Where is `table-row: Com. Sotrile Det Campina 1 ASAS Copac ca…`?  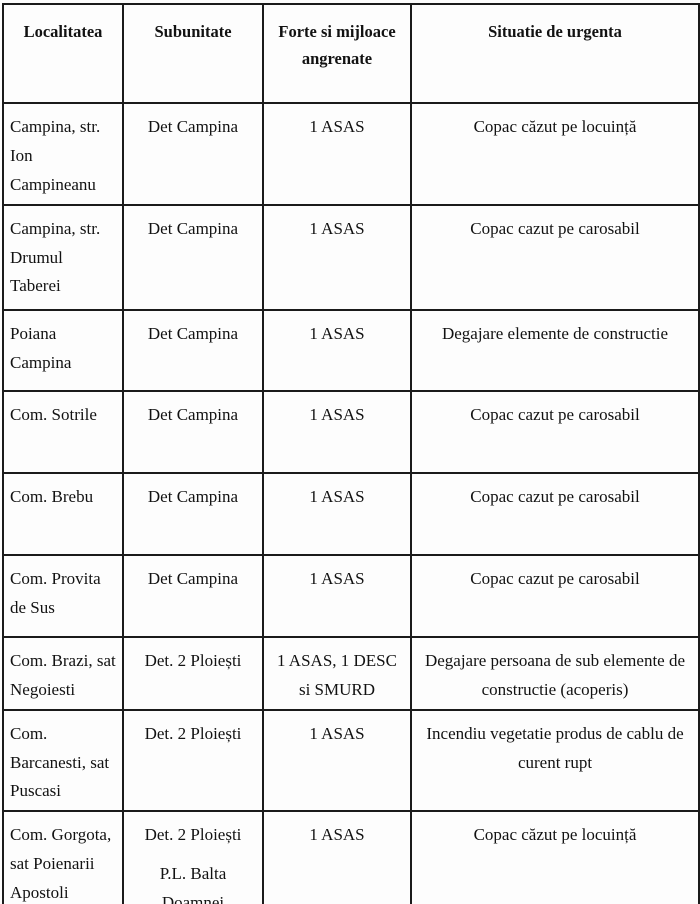
table-row: Com. Sotrile Det Campina 1 ASAS Copac ca… is located at coordinates (351, 431).